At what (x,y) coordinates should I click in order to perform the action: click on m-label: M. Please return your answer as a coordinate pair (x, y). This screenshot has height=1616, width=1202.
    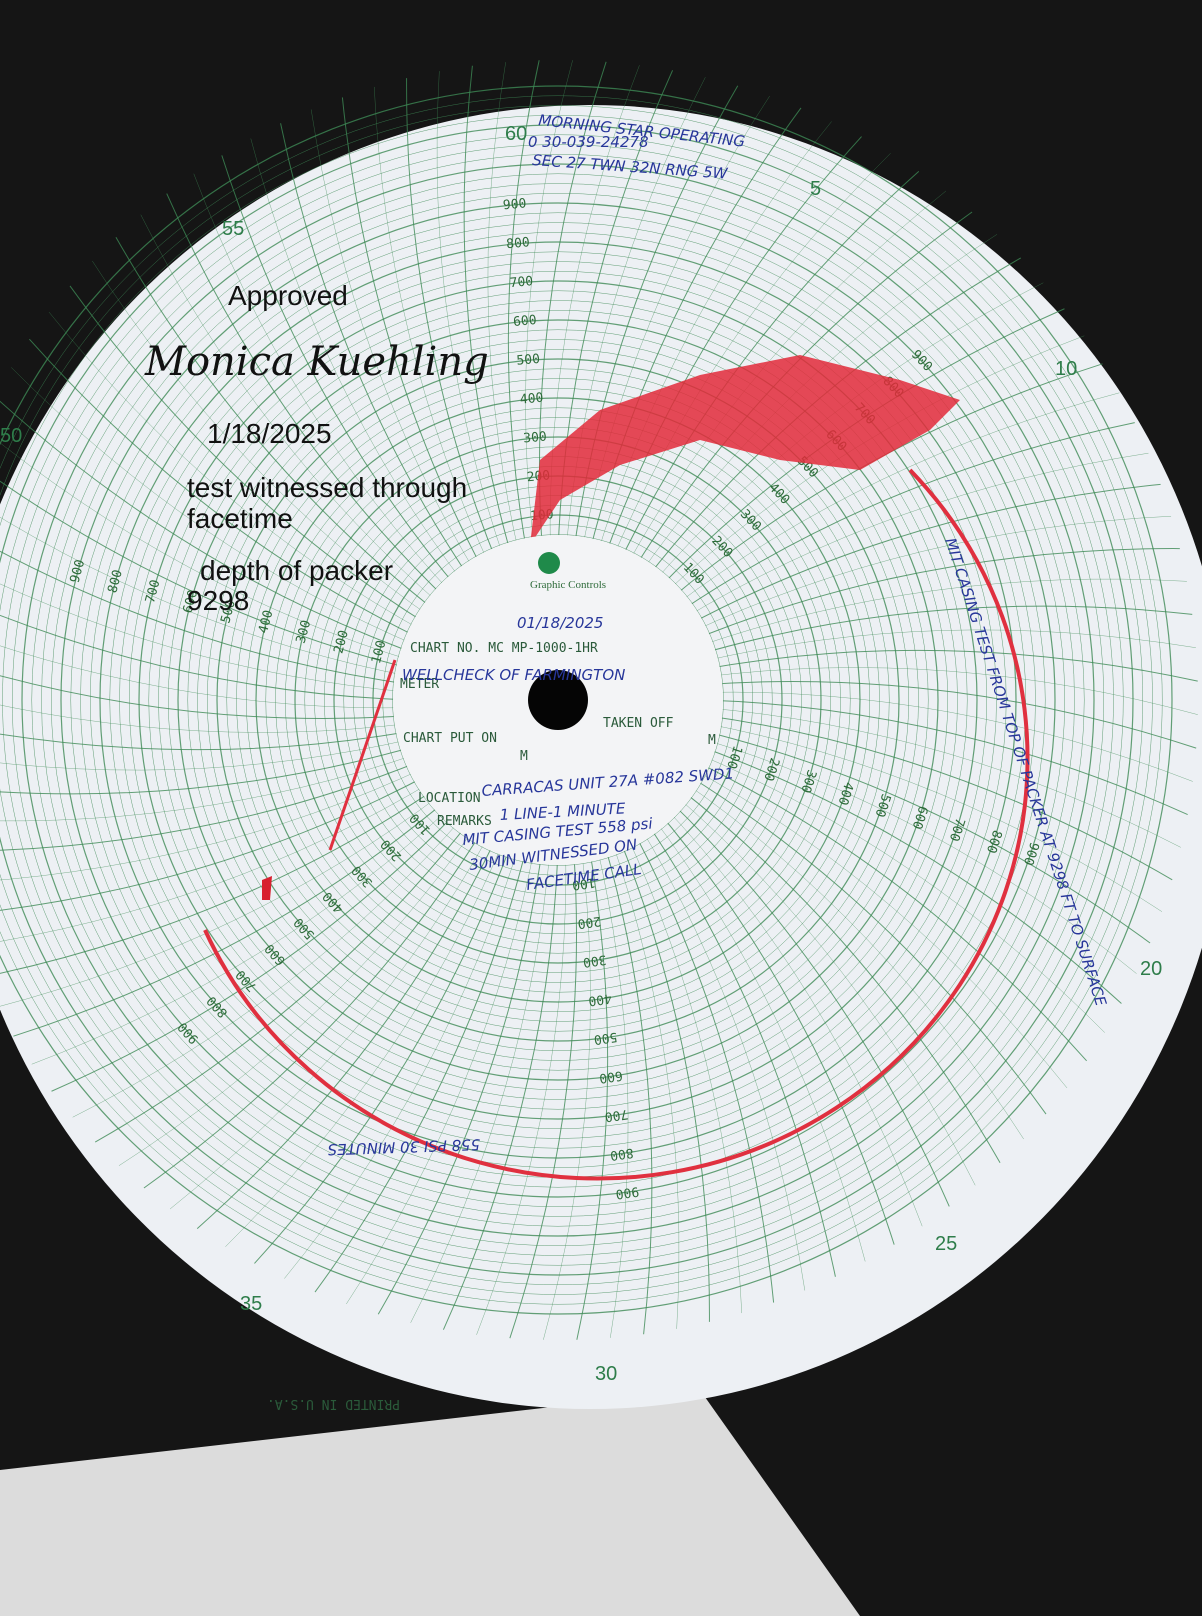
    Looking at the image, I should click on (712, 740).